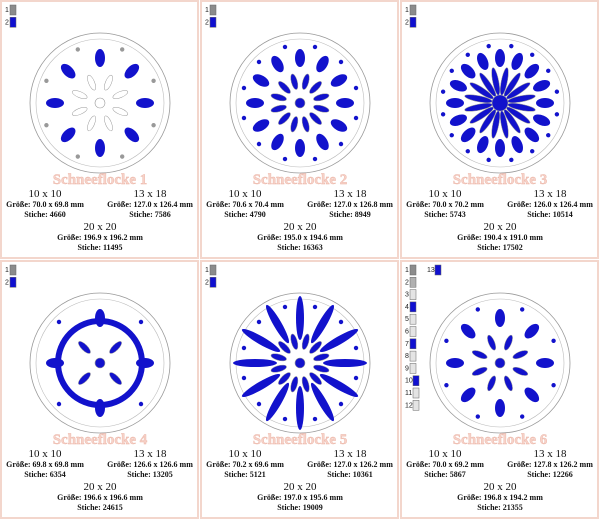  Describe the element at coordinates (99, 247) in the screenshot. I see `stitch-count: Stiche: 11495` at that location.